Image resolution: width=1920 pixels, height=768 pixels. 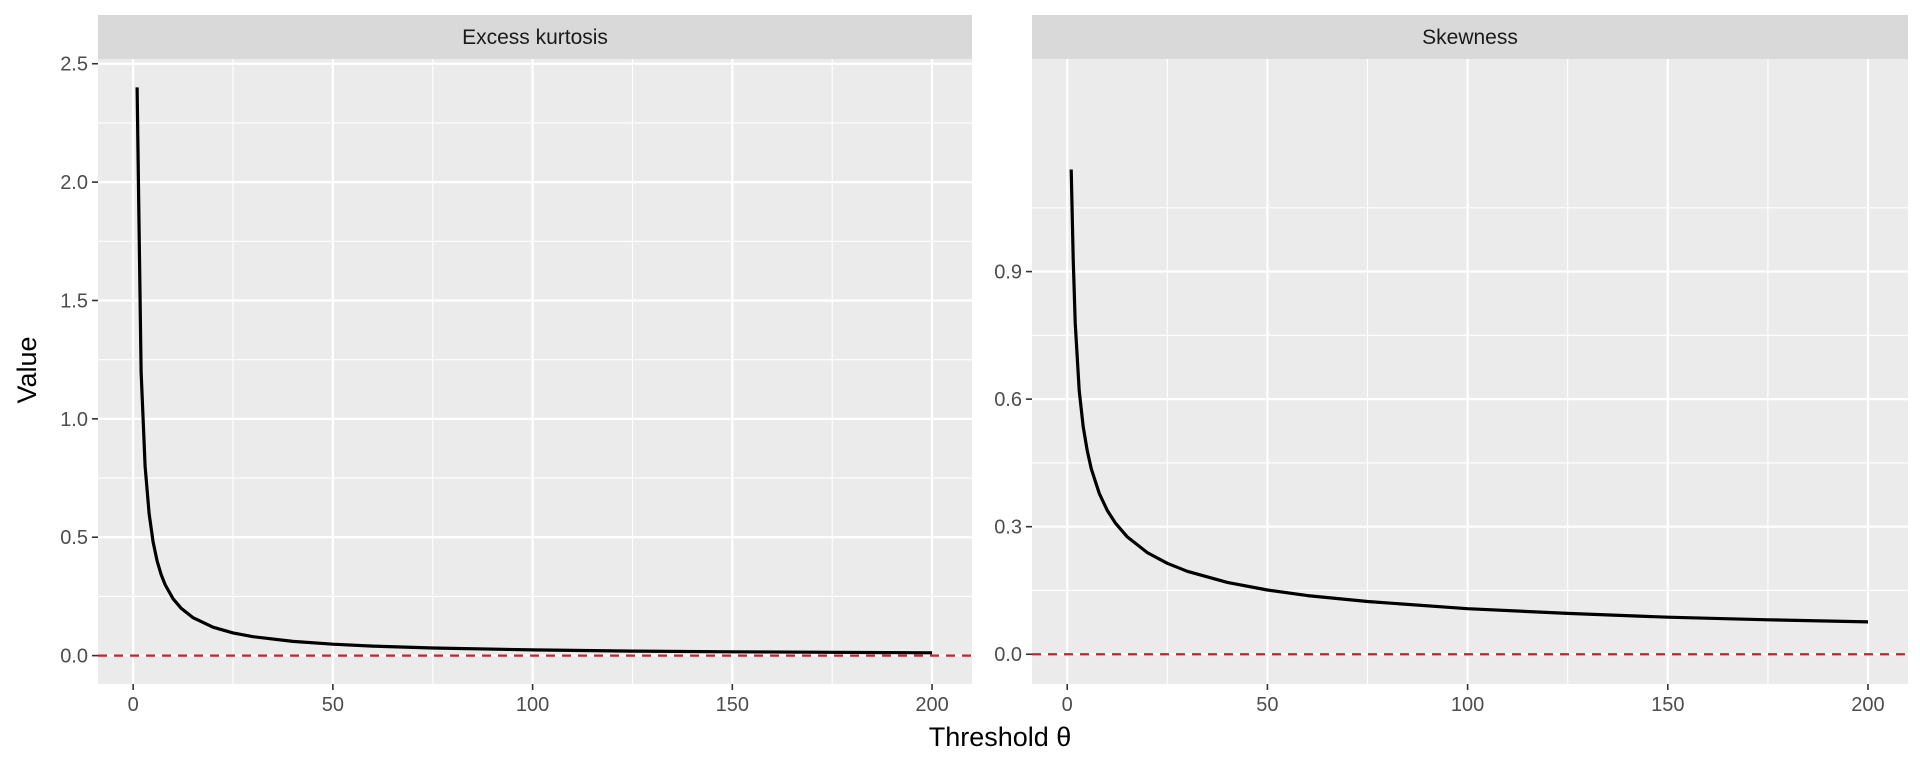 What do you see at coordinates (1000, 737) in the screenshot?
I see `x-axis-title: Threshold θ` at bounding box center [1000, 737].